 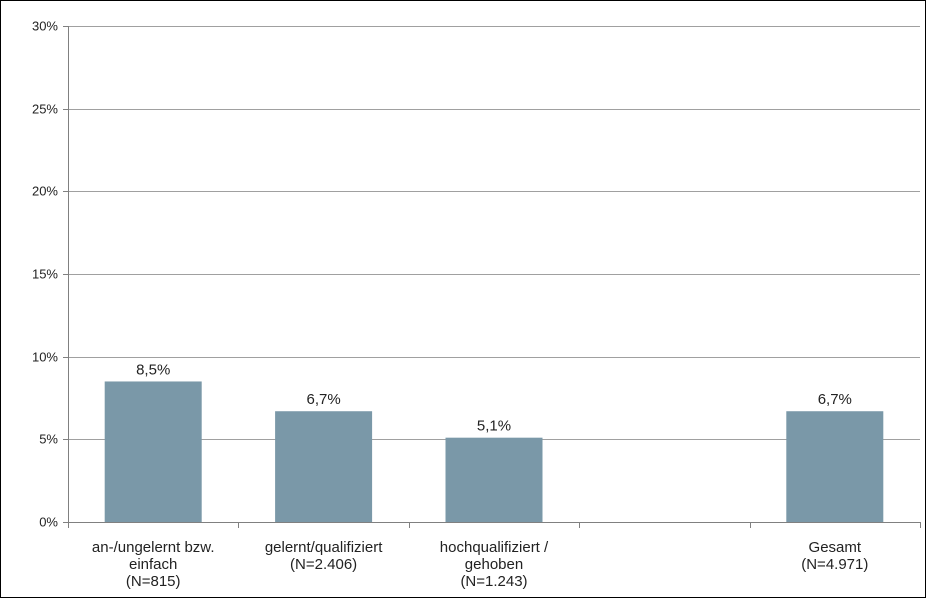 What do you see at coordinates (835, 547) in the screenshot?
I see `x-category-label: Gesamt` at bounding box center [835, 547].